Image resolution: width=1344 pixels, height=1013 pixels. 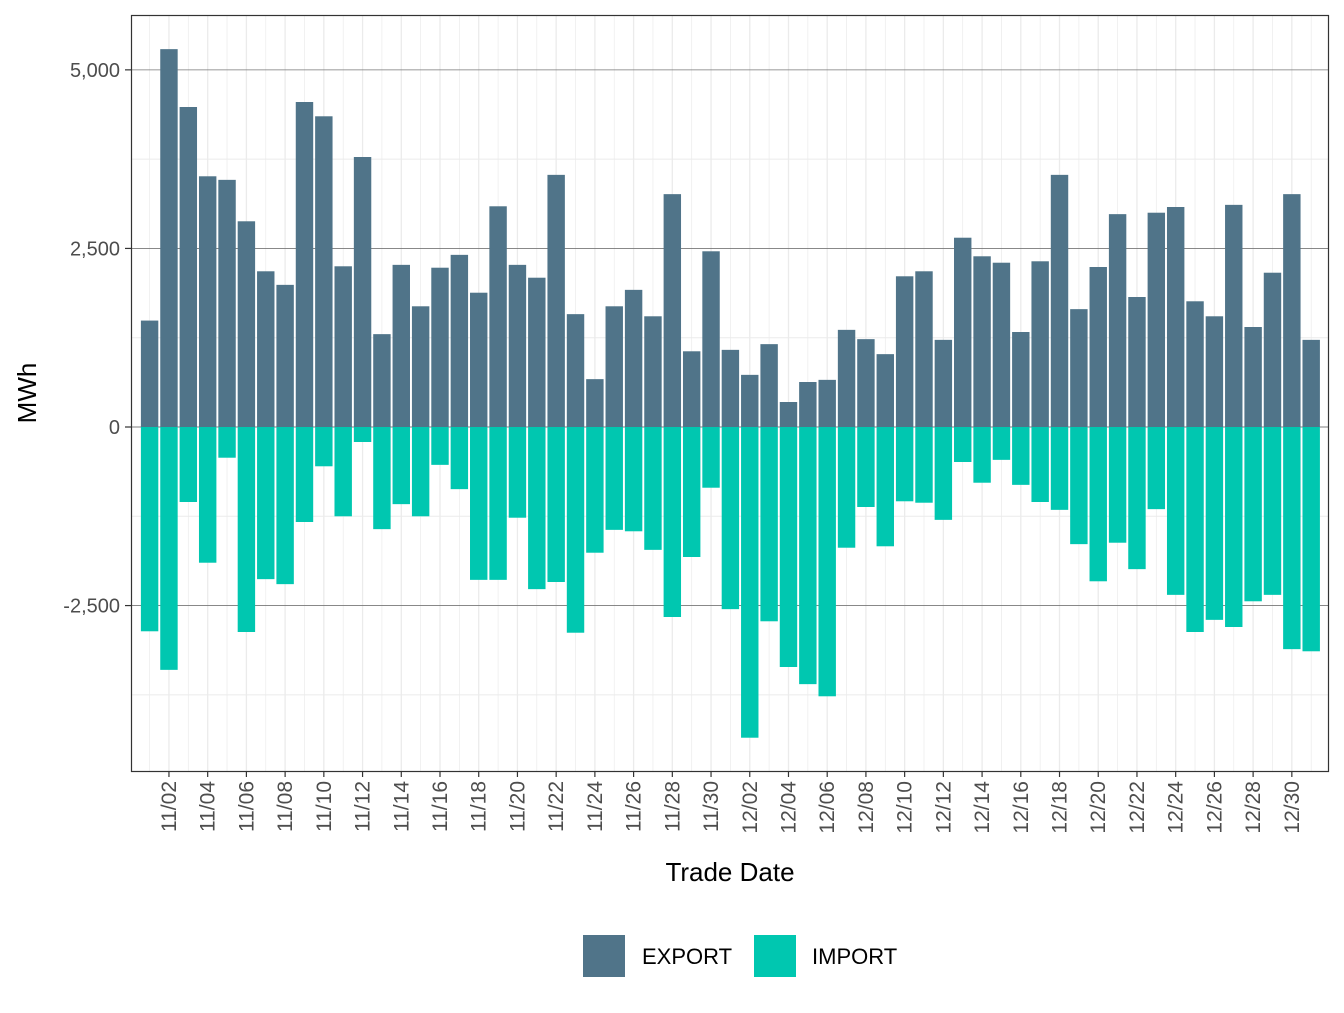 I want to click on x-tick-label: 11/02, so click(x=169, y=806).